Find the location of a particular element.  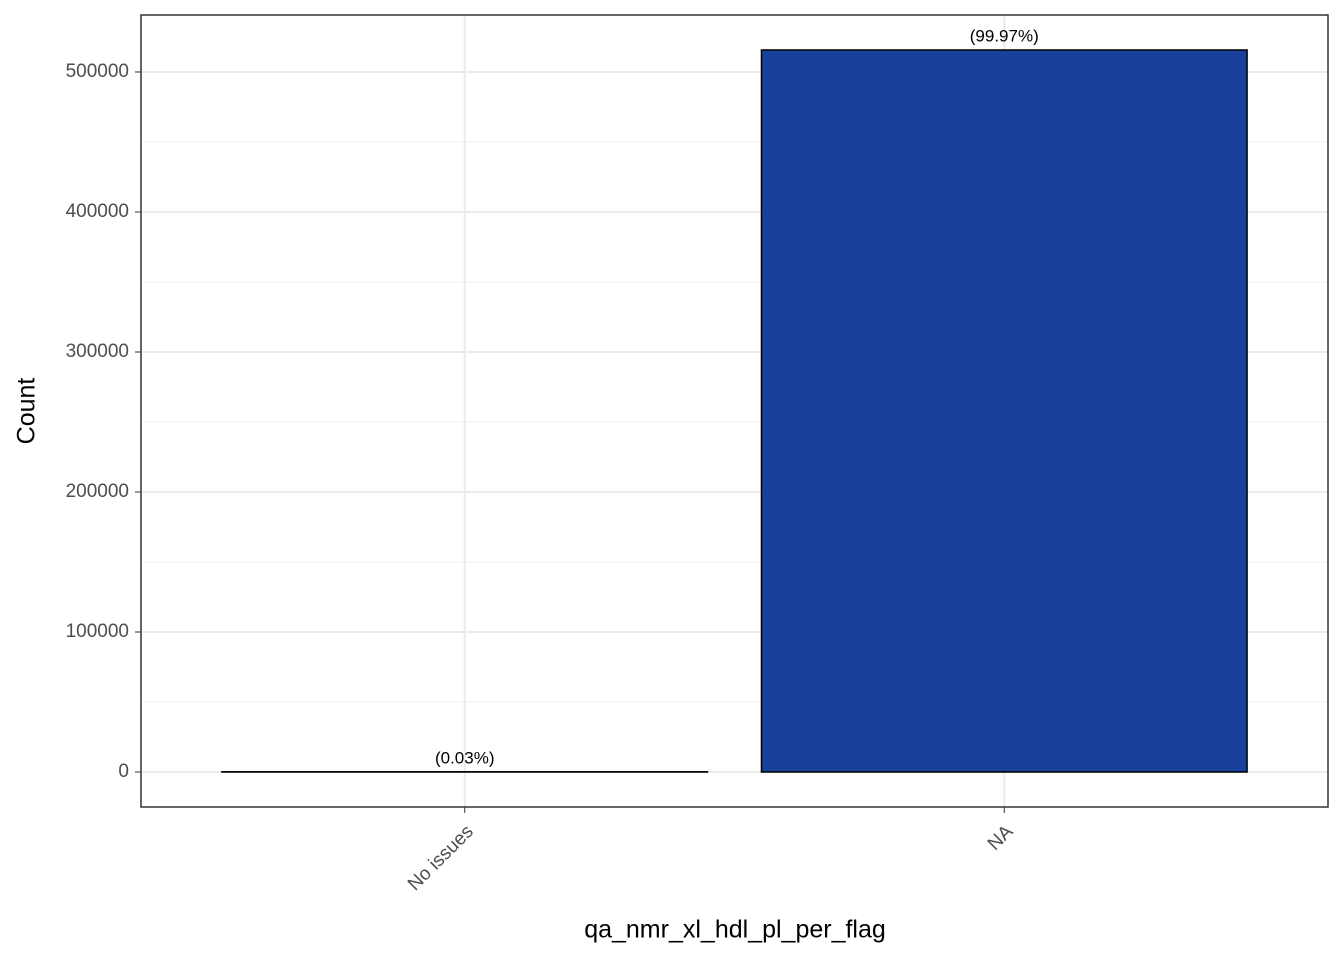

bar-label: (99.97%) is located at coordinates (1004, 35).